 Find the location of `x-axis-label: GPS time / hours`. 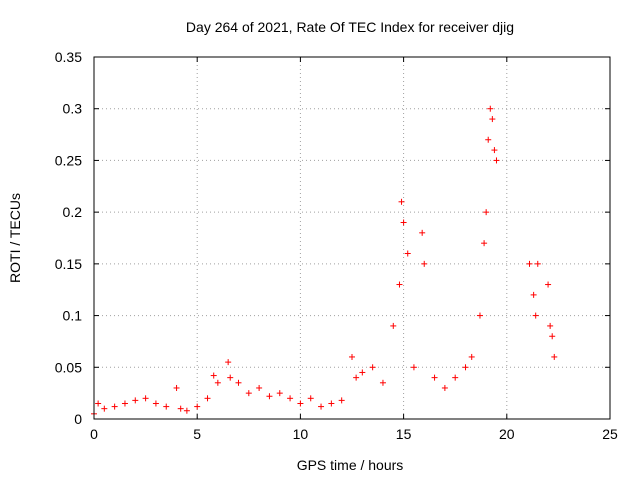

x-axis-label: GPS time / hours is located at coordinates (350, 465).